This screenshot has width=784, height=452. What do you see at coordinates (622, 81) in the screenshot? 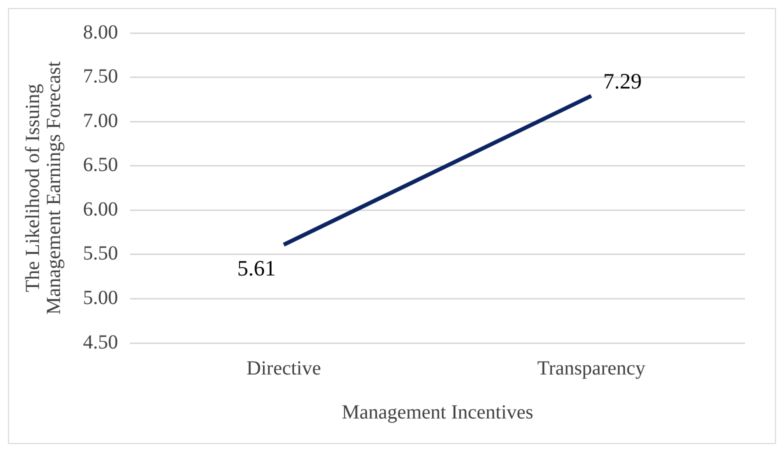
I see `data-label: 7.29` at bounding box center [622, 81].